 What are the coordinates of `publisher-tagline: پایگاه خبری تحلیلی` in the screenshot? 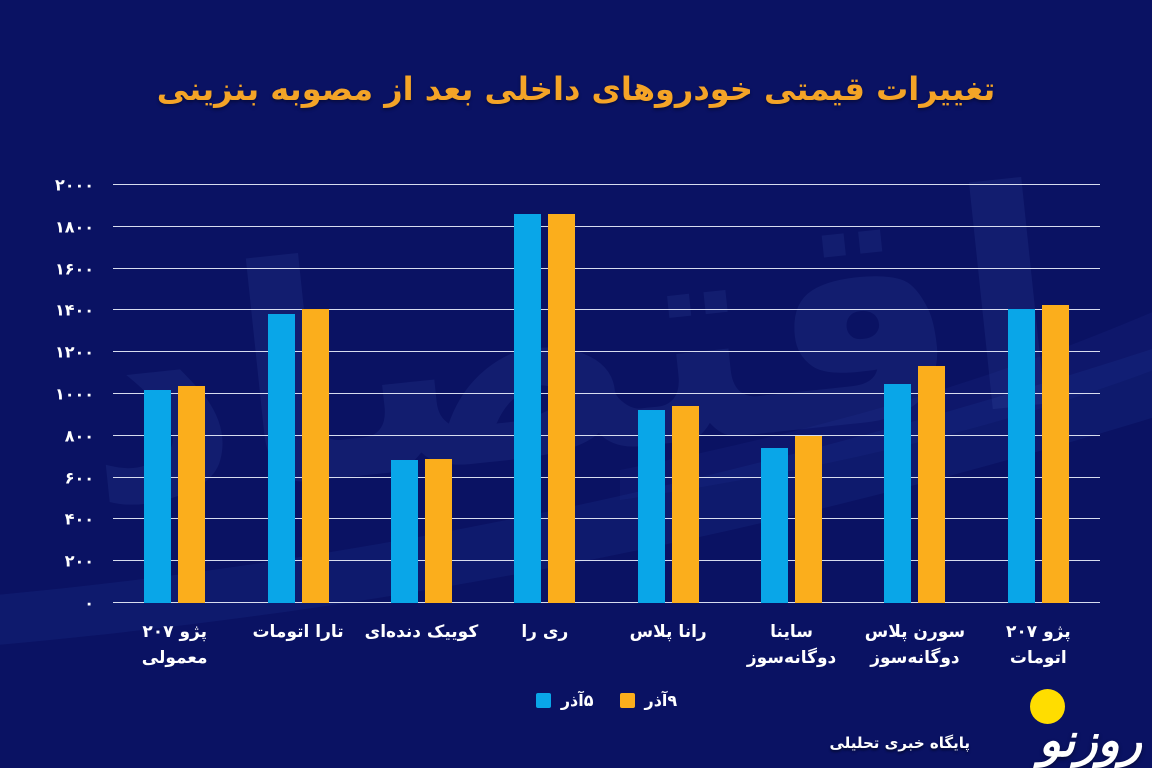 It's located at (899, 743).